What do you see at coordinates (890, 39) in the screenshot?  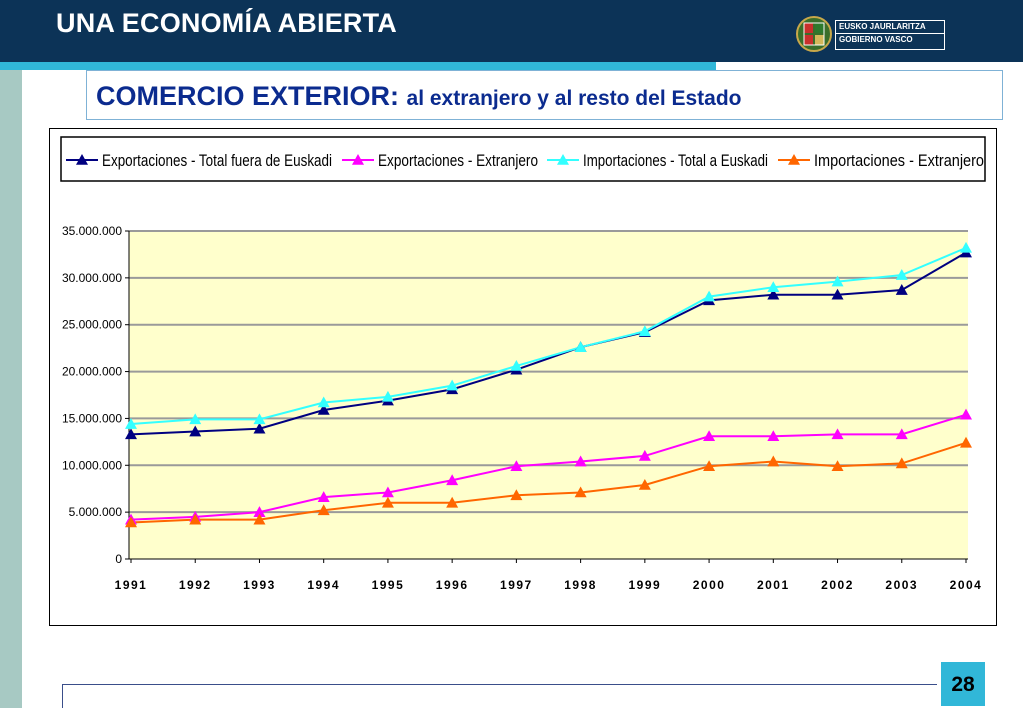 I see `logo-line-2: GOBIERNO VASCO` at bounding box center [890, 39].